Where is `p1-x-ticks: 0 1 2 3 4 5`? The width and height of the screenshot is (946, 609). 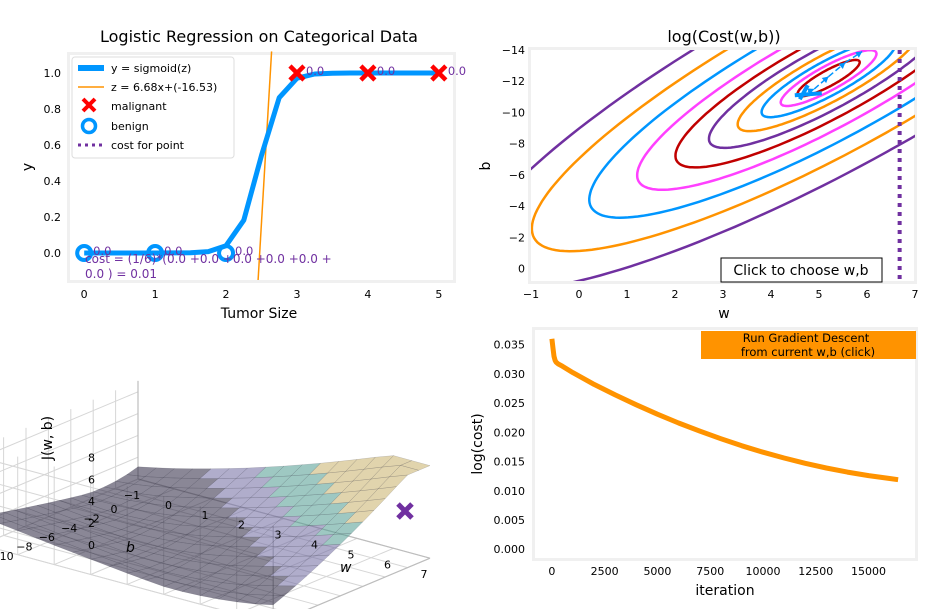
p1-x-ticks: 0 1 2 3 4 5 is located at coordinates (262, 294).